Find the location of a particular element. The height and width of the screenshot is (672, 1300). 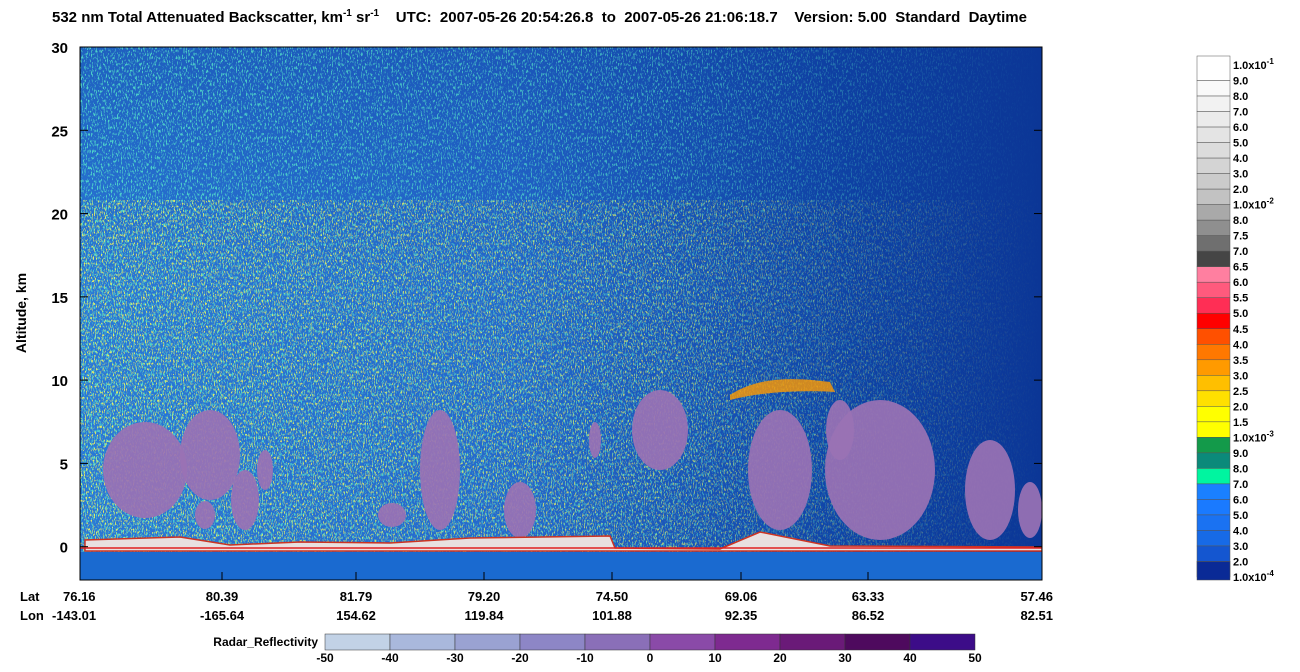

lat-tick-label: 81.79 is located at coordinates (356, 596).